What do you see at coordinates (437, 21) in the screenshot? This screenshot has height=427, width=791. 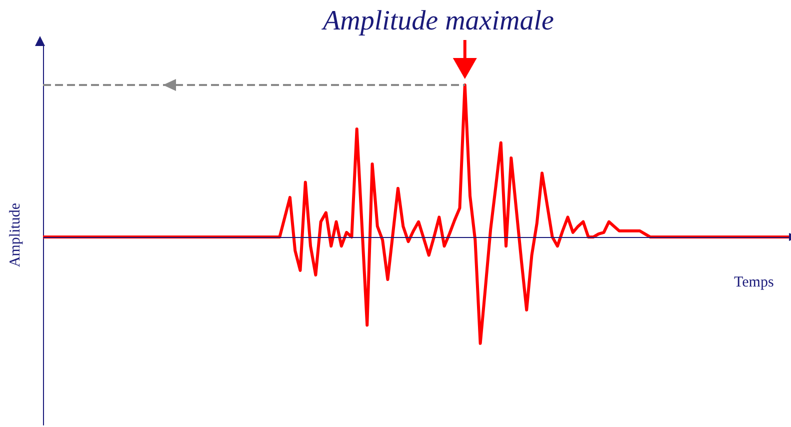 I see `chart-title: Amplitude maximale` at bounding box center [437, 21].